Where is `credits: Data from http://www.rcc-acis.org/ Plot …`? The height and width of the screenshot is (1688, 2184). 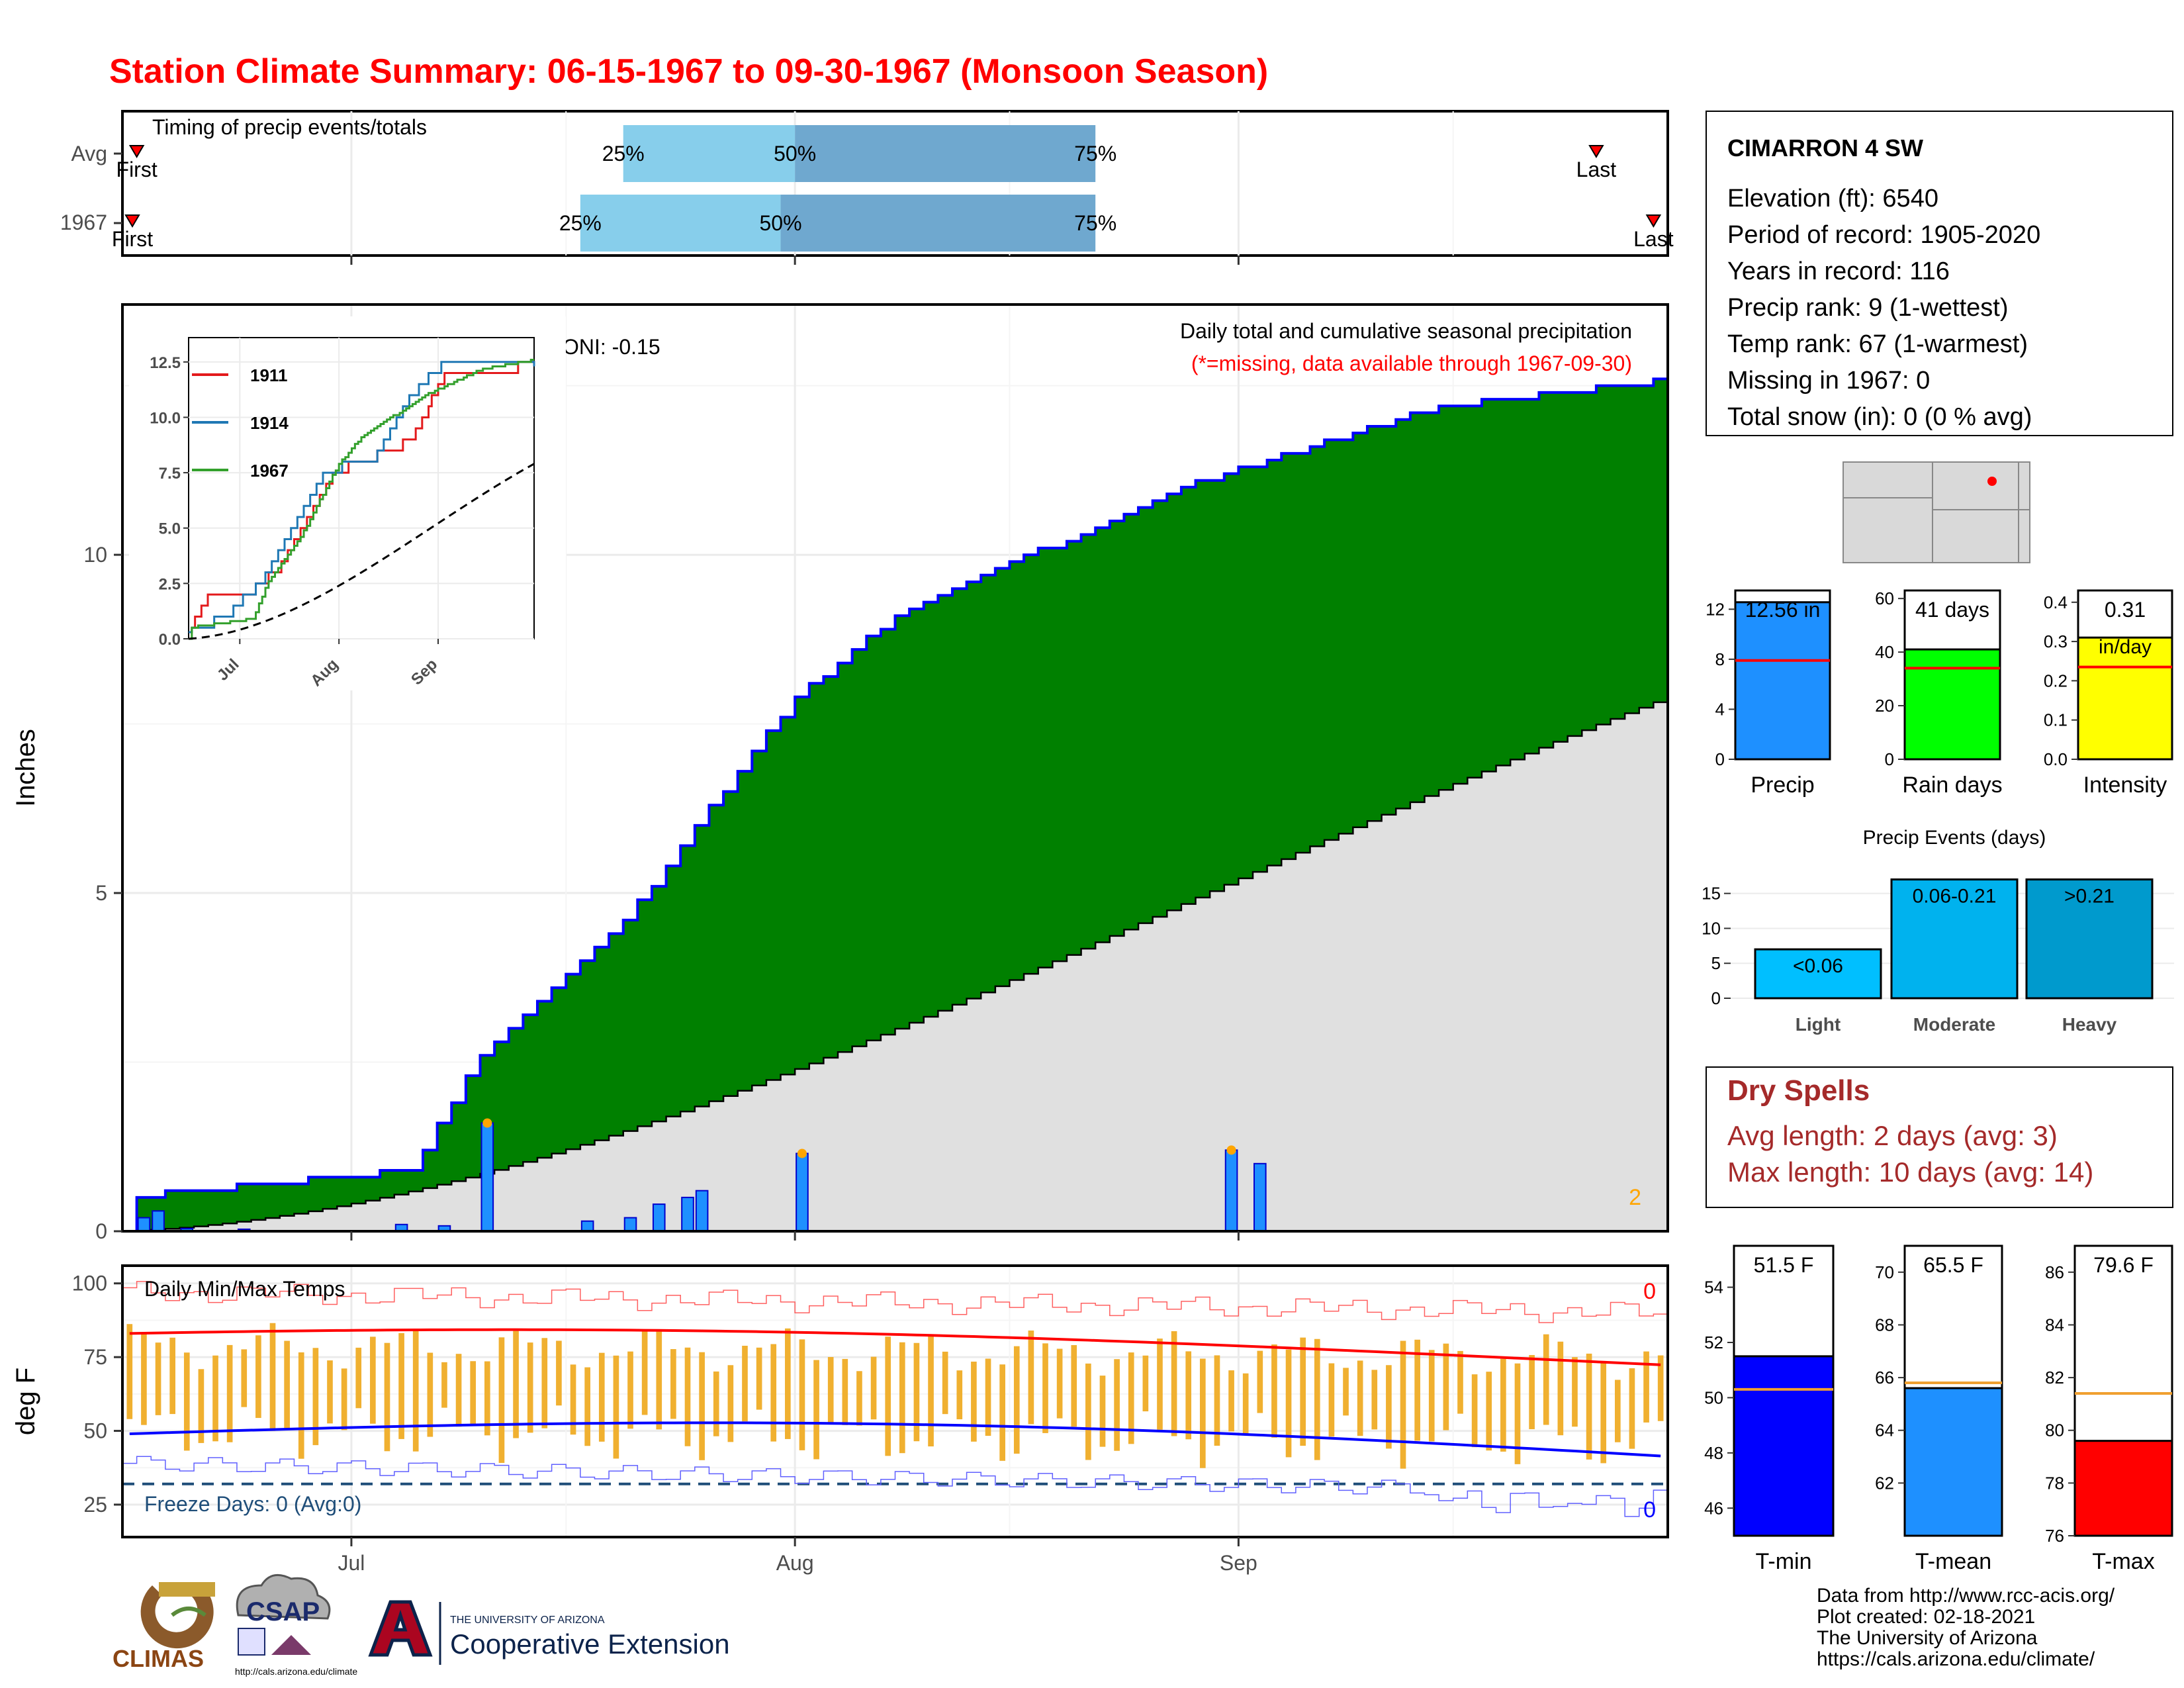
credits: Data from http://www.rcc-acis.org/ Plot … is located at coordinates (1966, 1627).